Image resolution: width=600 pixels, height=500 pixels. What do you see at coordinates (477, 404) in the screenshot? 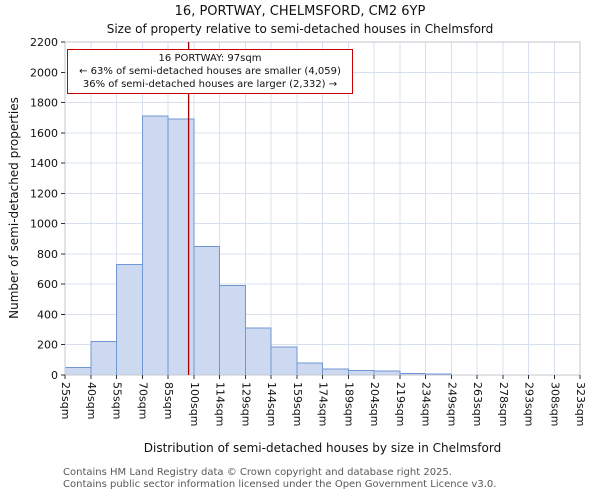
I see `svg-text: 263sqm` at bounding box center [477, 404].